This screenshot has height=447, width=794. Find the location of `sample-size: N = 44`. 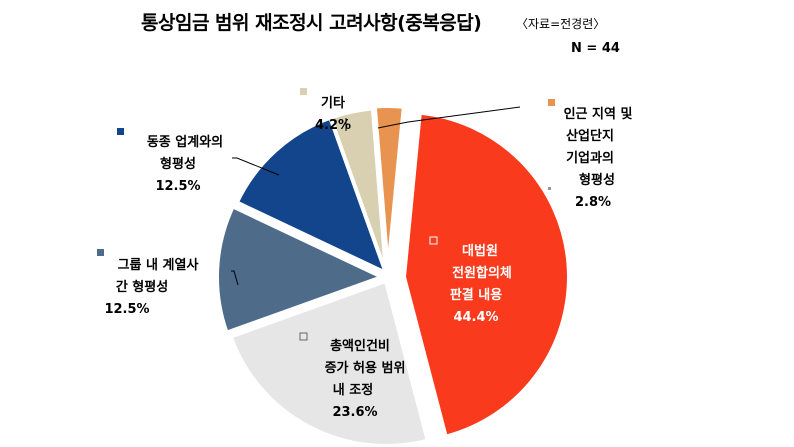

sample-size: N = 44 is located at coordinates (595, 48).